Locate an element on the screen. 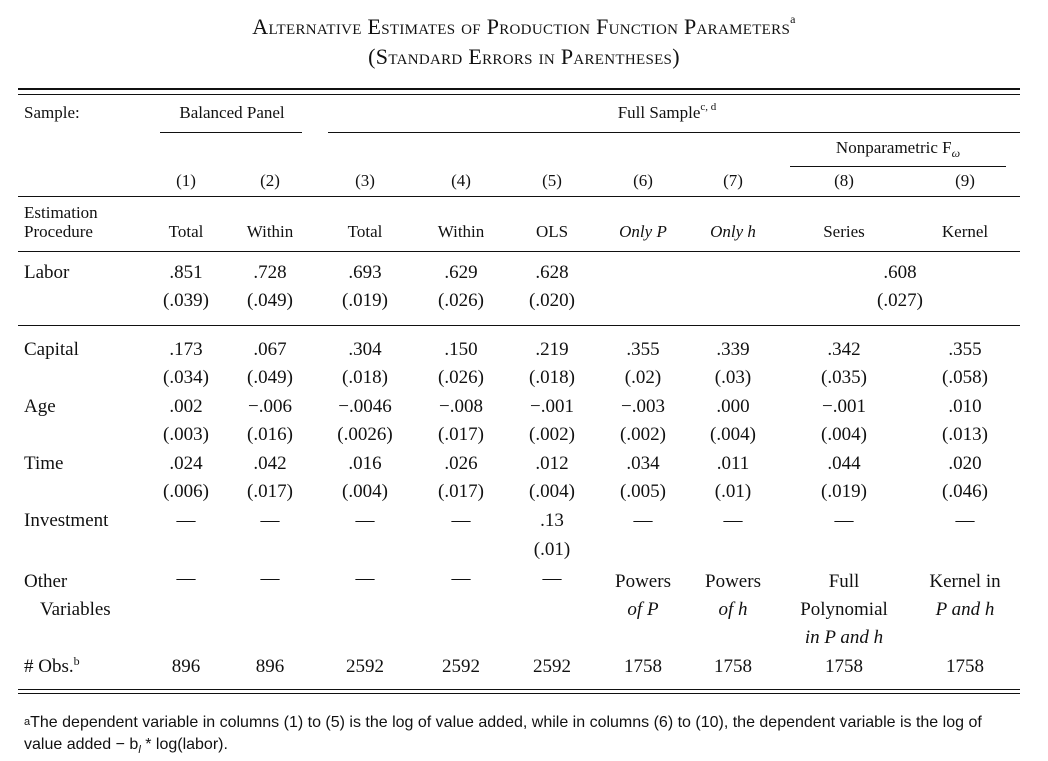 This screenshot has width=1048, height=761. time-se: (.019) is located at coordinates (844, 491).